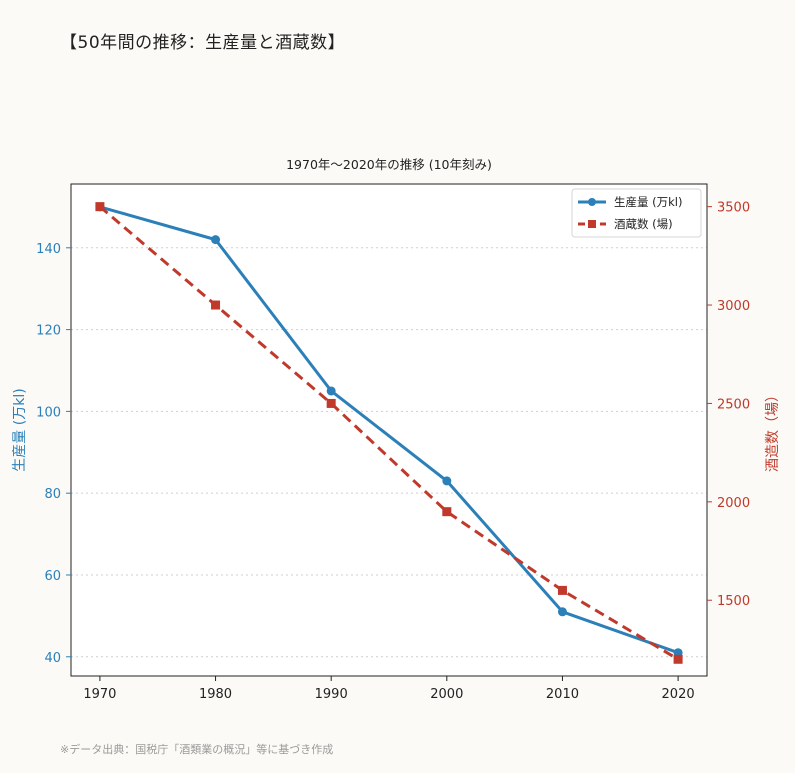 The image size is (795, 773). I want to click on y-right-tick-label: 1500, so click(733, 601).